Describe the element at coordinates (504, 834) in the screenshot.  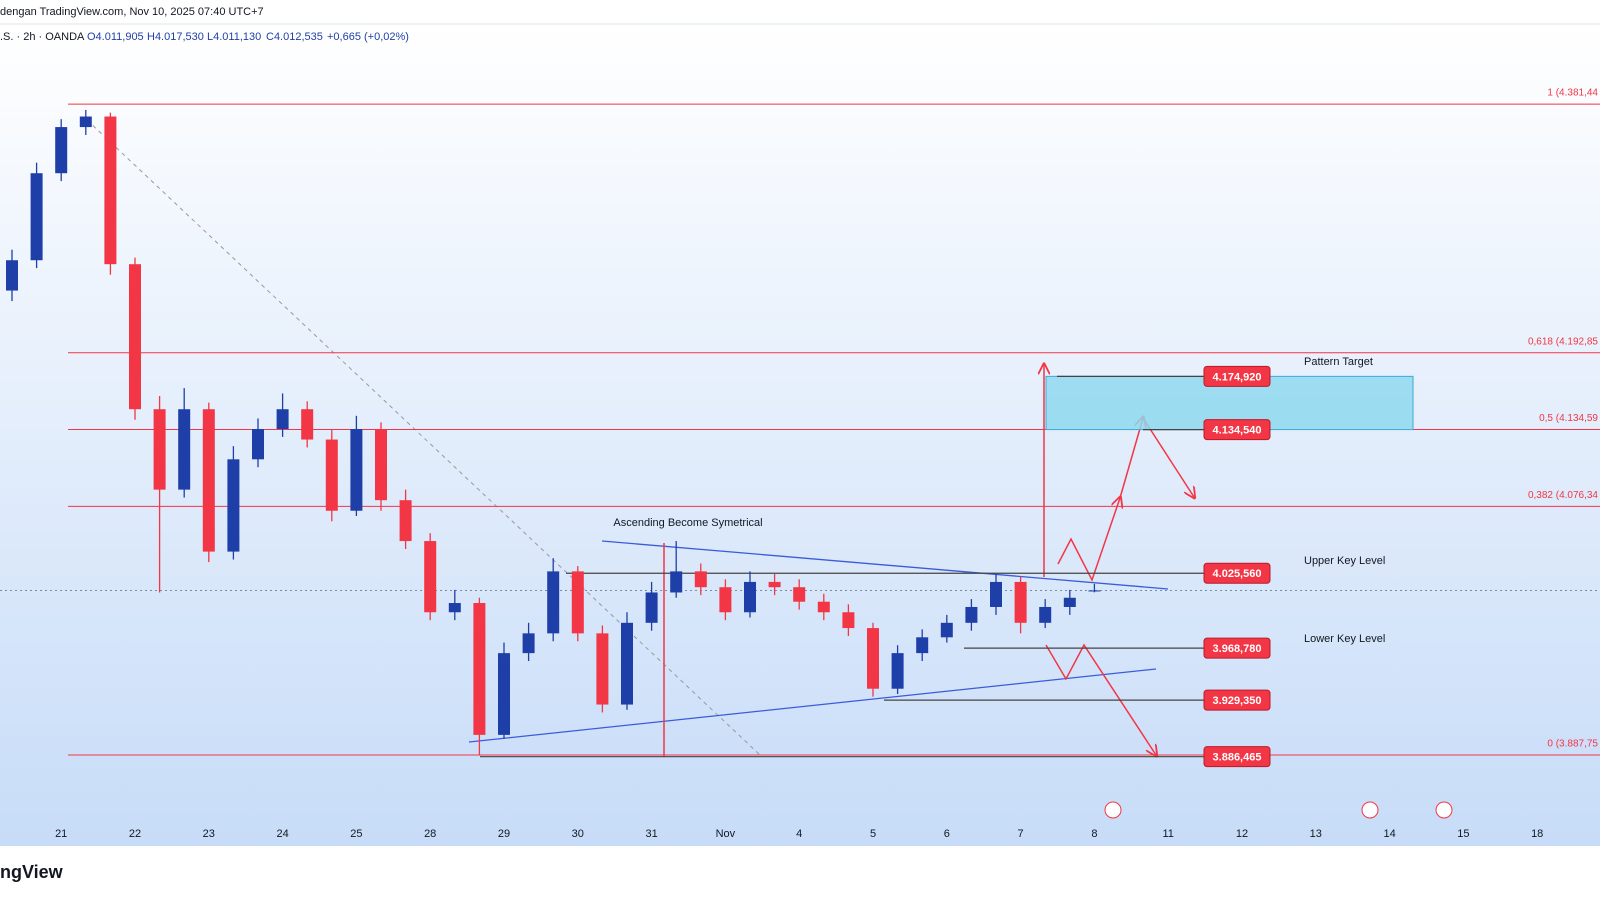
I see `x-tick-label: 29` at that location.